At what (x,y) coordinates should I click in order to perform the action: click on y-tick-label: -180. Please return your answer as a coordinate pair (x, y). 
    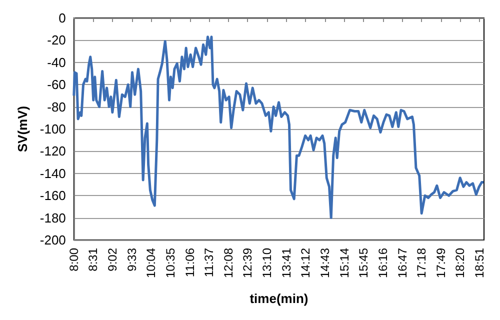
    Looking at the image, I should click on (53, 218).